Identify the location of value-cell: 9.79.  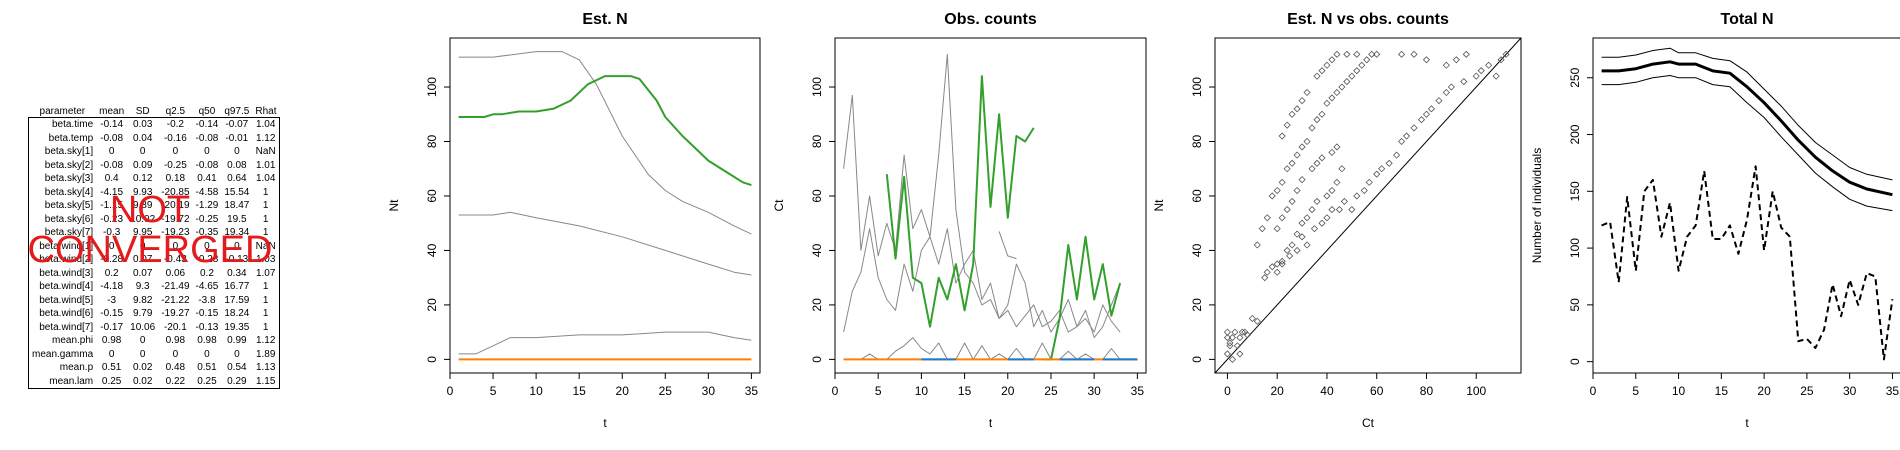
(142, 314).